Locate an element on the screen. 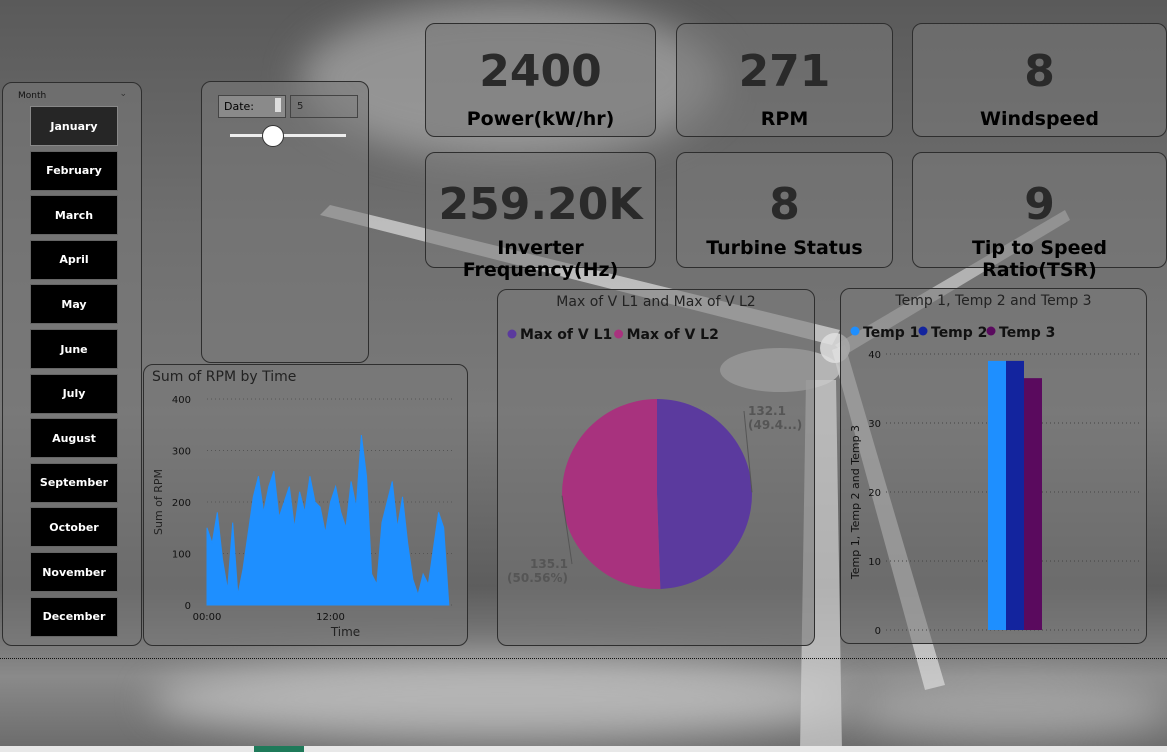  chart-title: Temp 1, Temp 2 and Temp 3 is located at coordinates (993, 301).